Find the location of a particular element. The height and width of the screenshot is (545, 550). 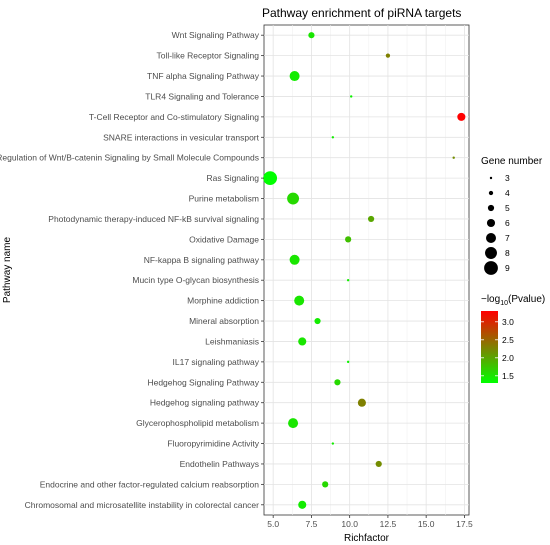

x-tick-label: 7.5 is located at coordinates (312, 524).